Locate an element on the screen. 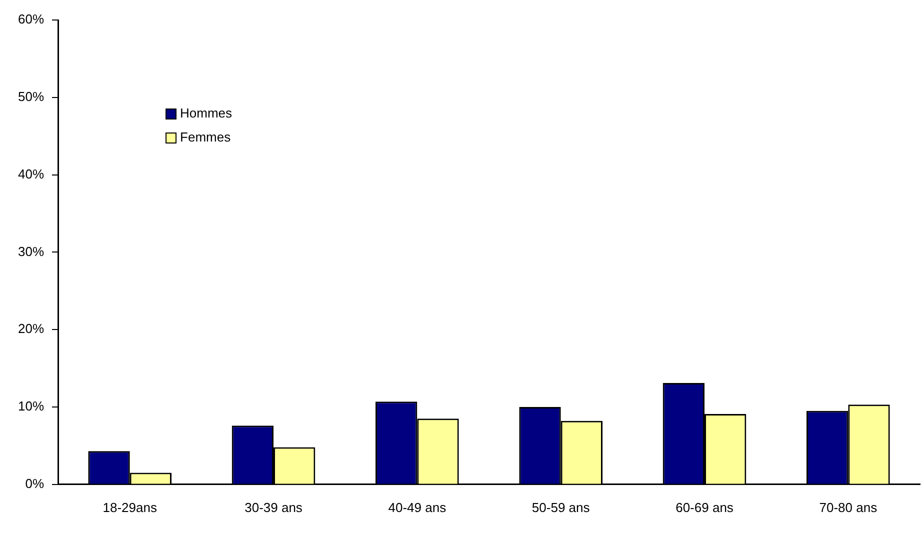  legend-label: Femmes is located at coordinates (206, 137).